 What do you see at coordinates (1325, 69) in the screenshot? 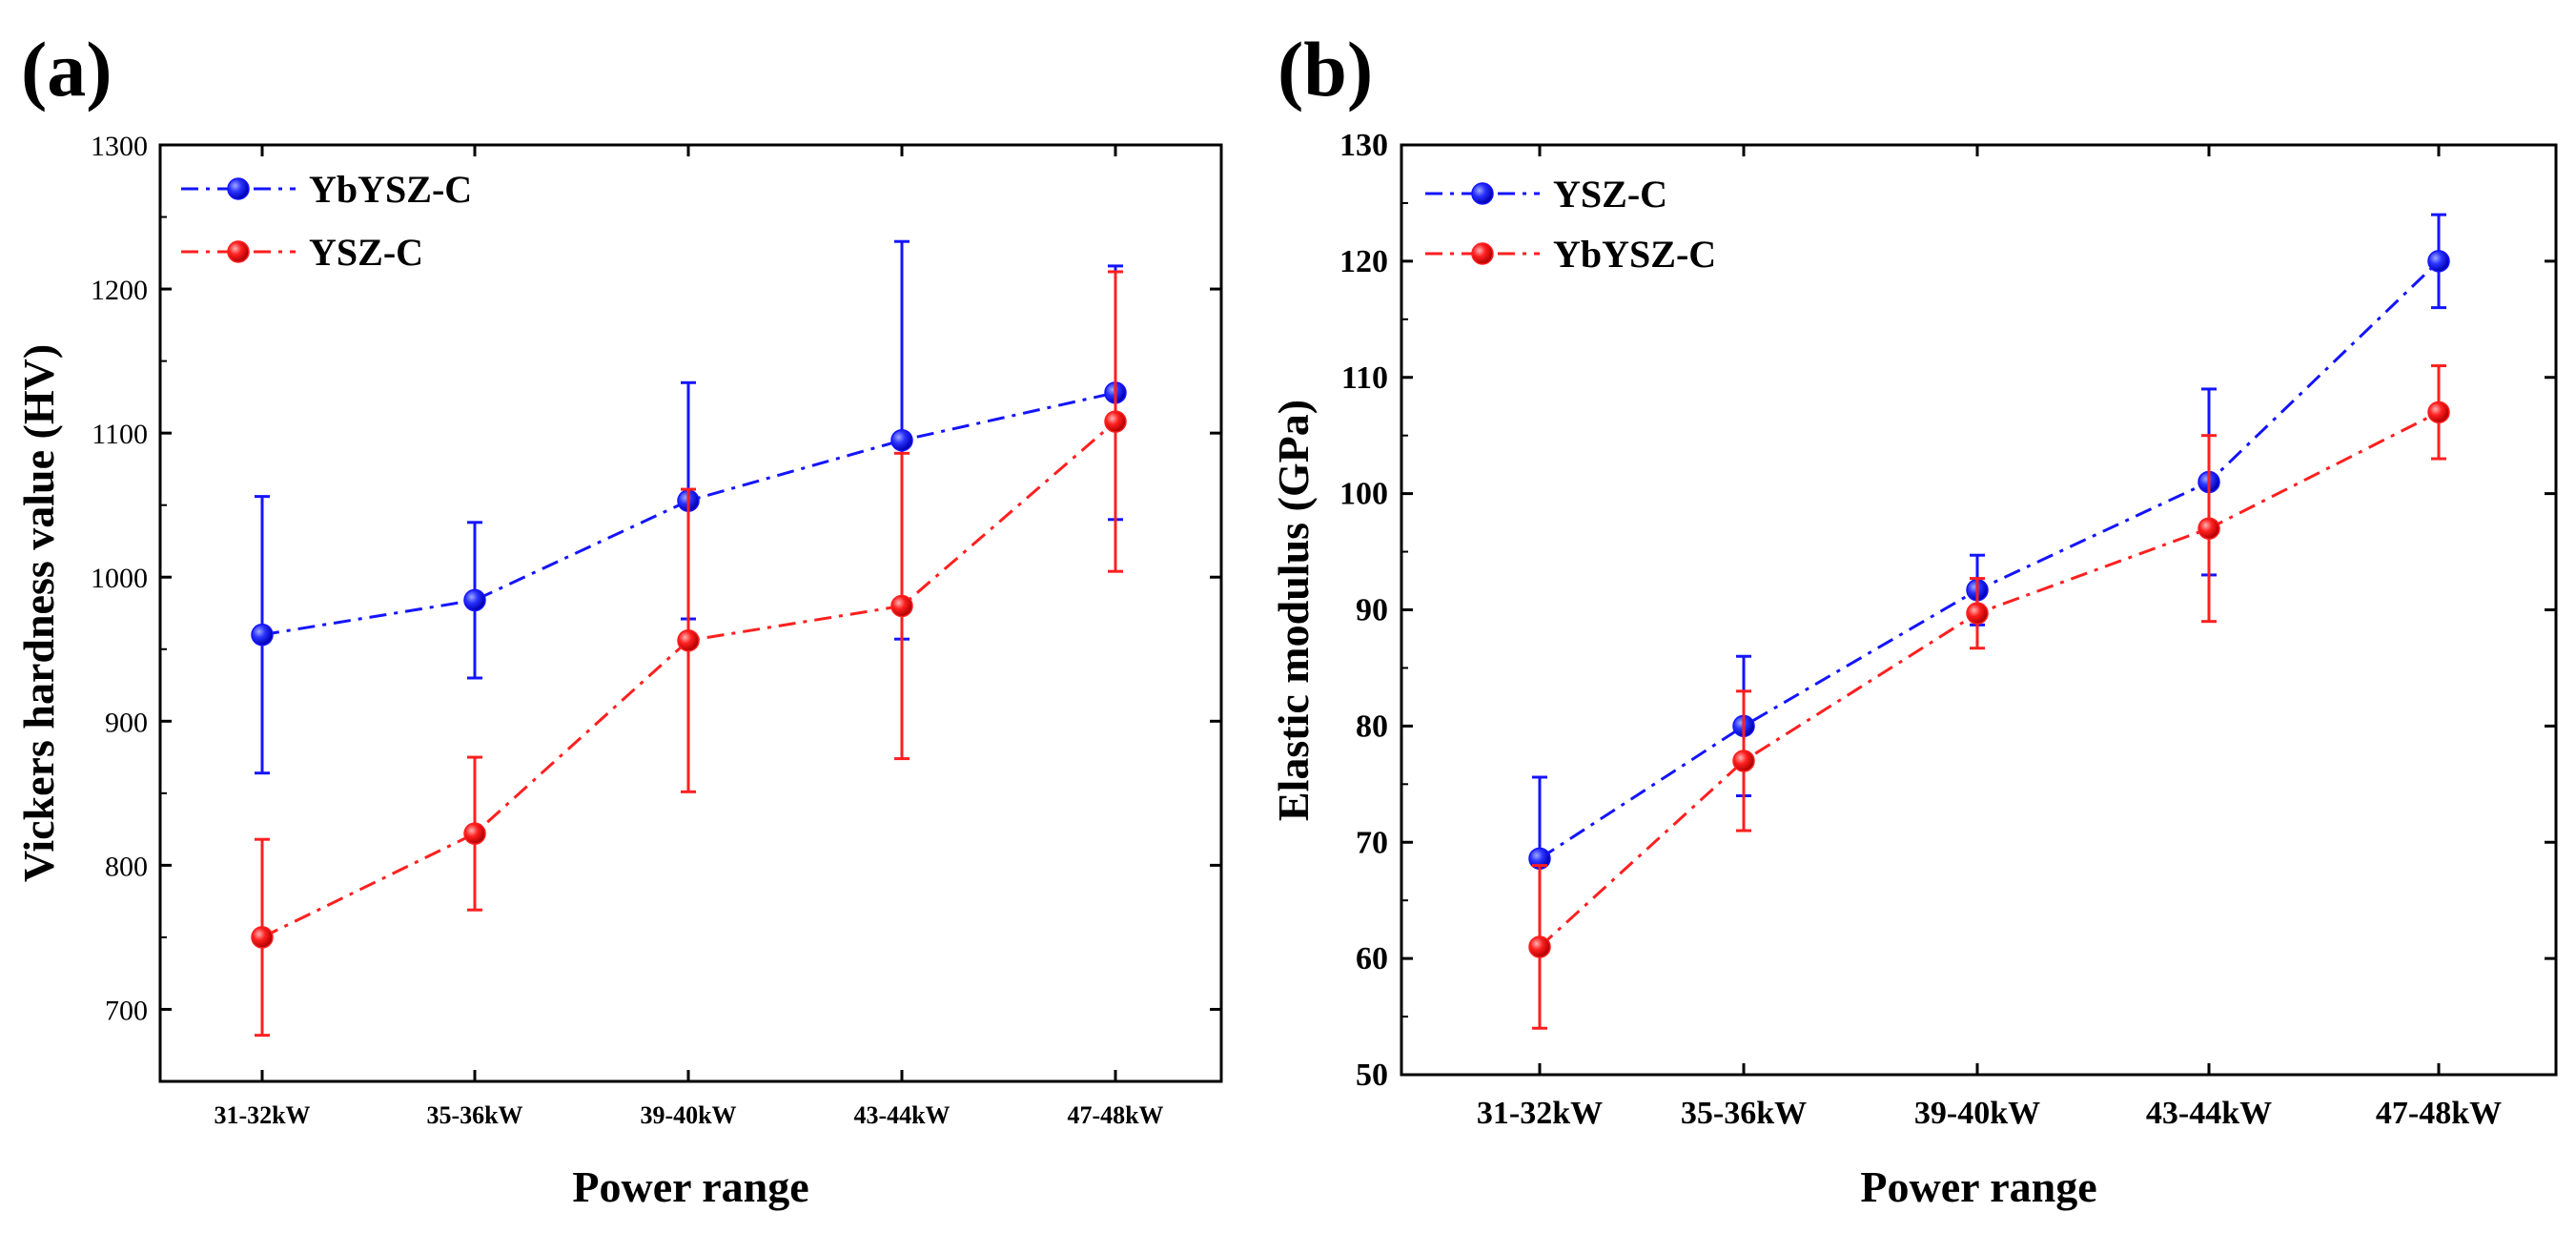
I see `panel-b-letter: (b)` at bounding box center [1325, 69].